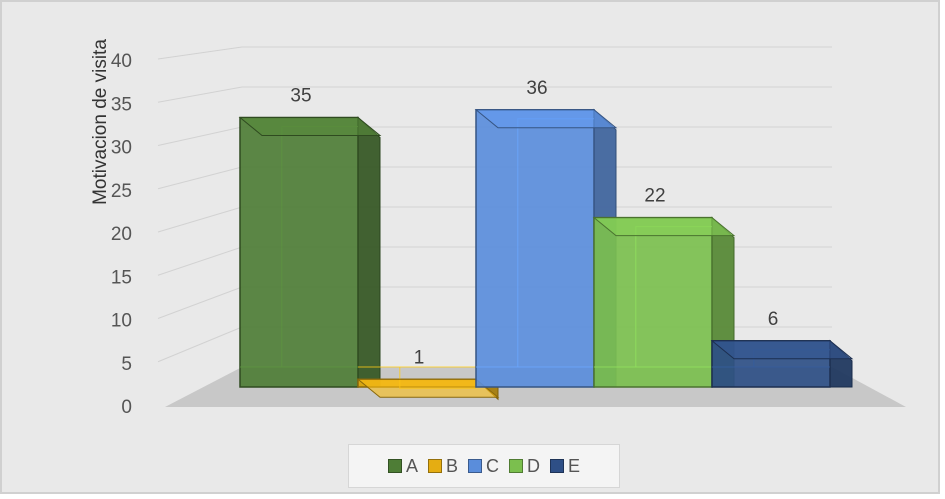 This screenshot has width=945, height=499. Describe the element at coordinates (121, 277) in the screenshot. I see `y-tick-label: 15` at that location.